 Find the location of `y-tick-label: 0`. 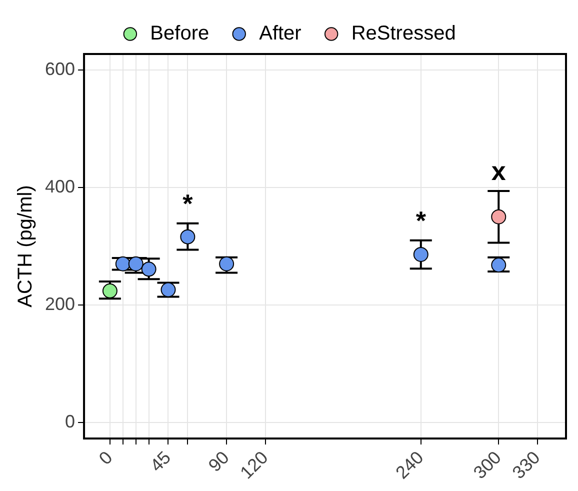

y-tick-label: 0 is located at coordinates (70, 422).